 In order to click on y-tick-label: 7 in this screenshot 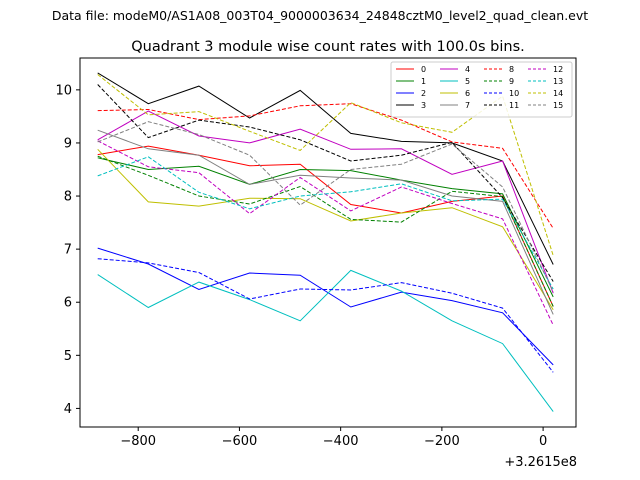, I will do `click(68, 250)`.